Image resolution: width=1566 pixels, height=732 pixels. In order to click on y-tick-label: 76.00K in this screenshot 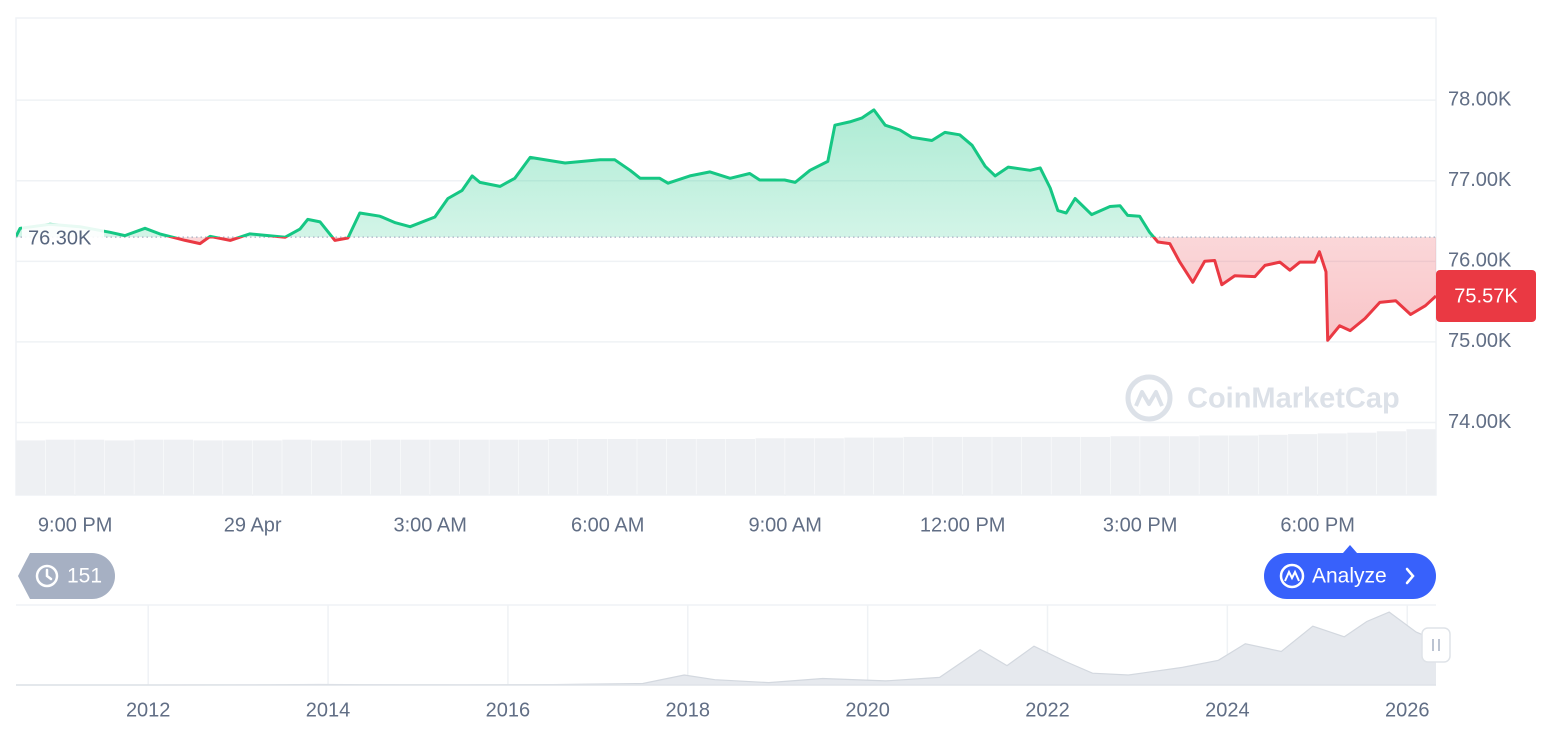, I will do `click(1480, 261)`.